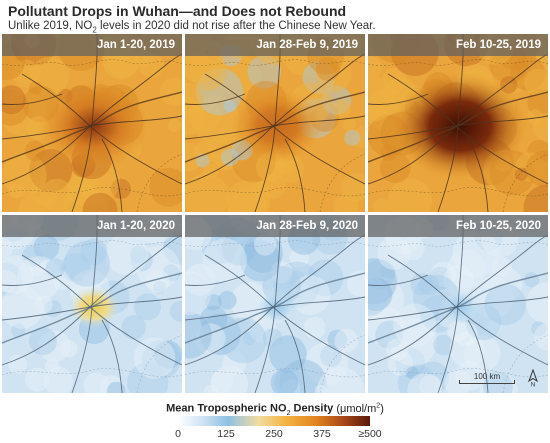  I want to click on legend-colorbar, so click(274, 421).